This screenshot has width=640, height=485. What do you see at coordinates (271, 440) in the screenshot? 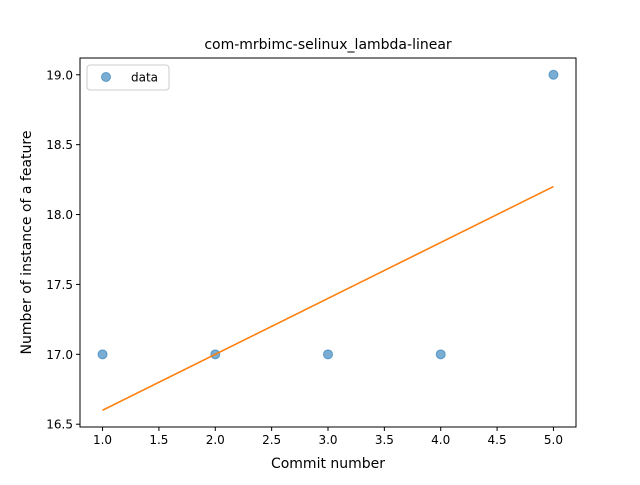
I see `x-tick-label: 2.5` at bounding box center [271, 440].